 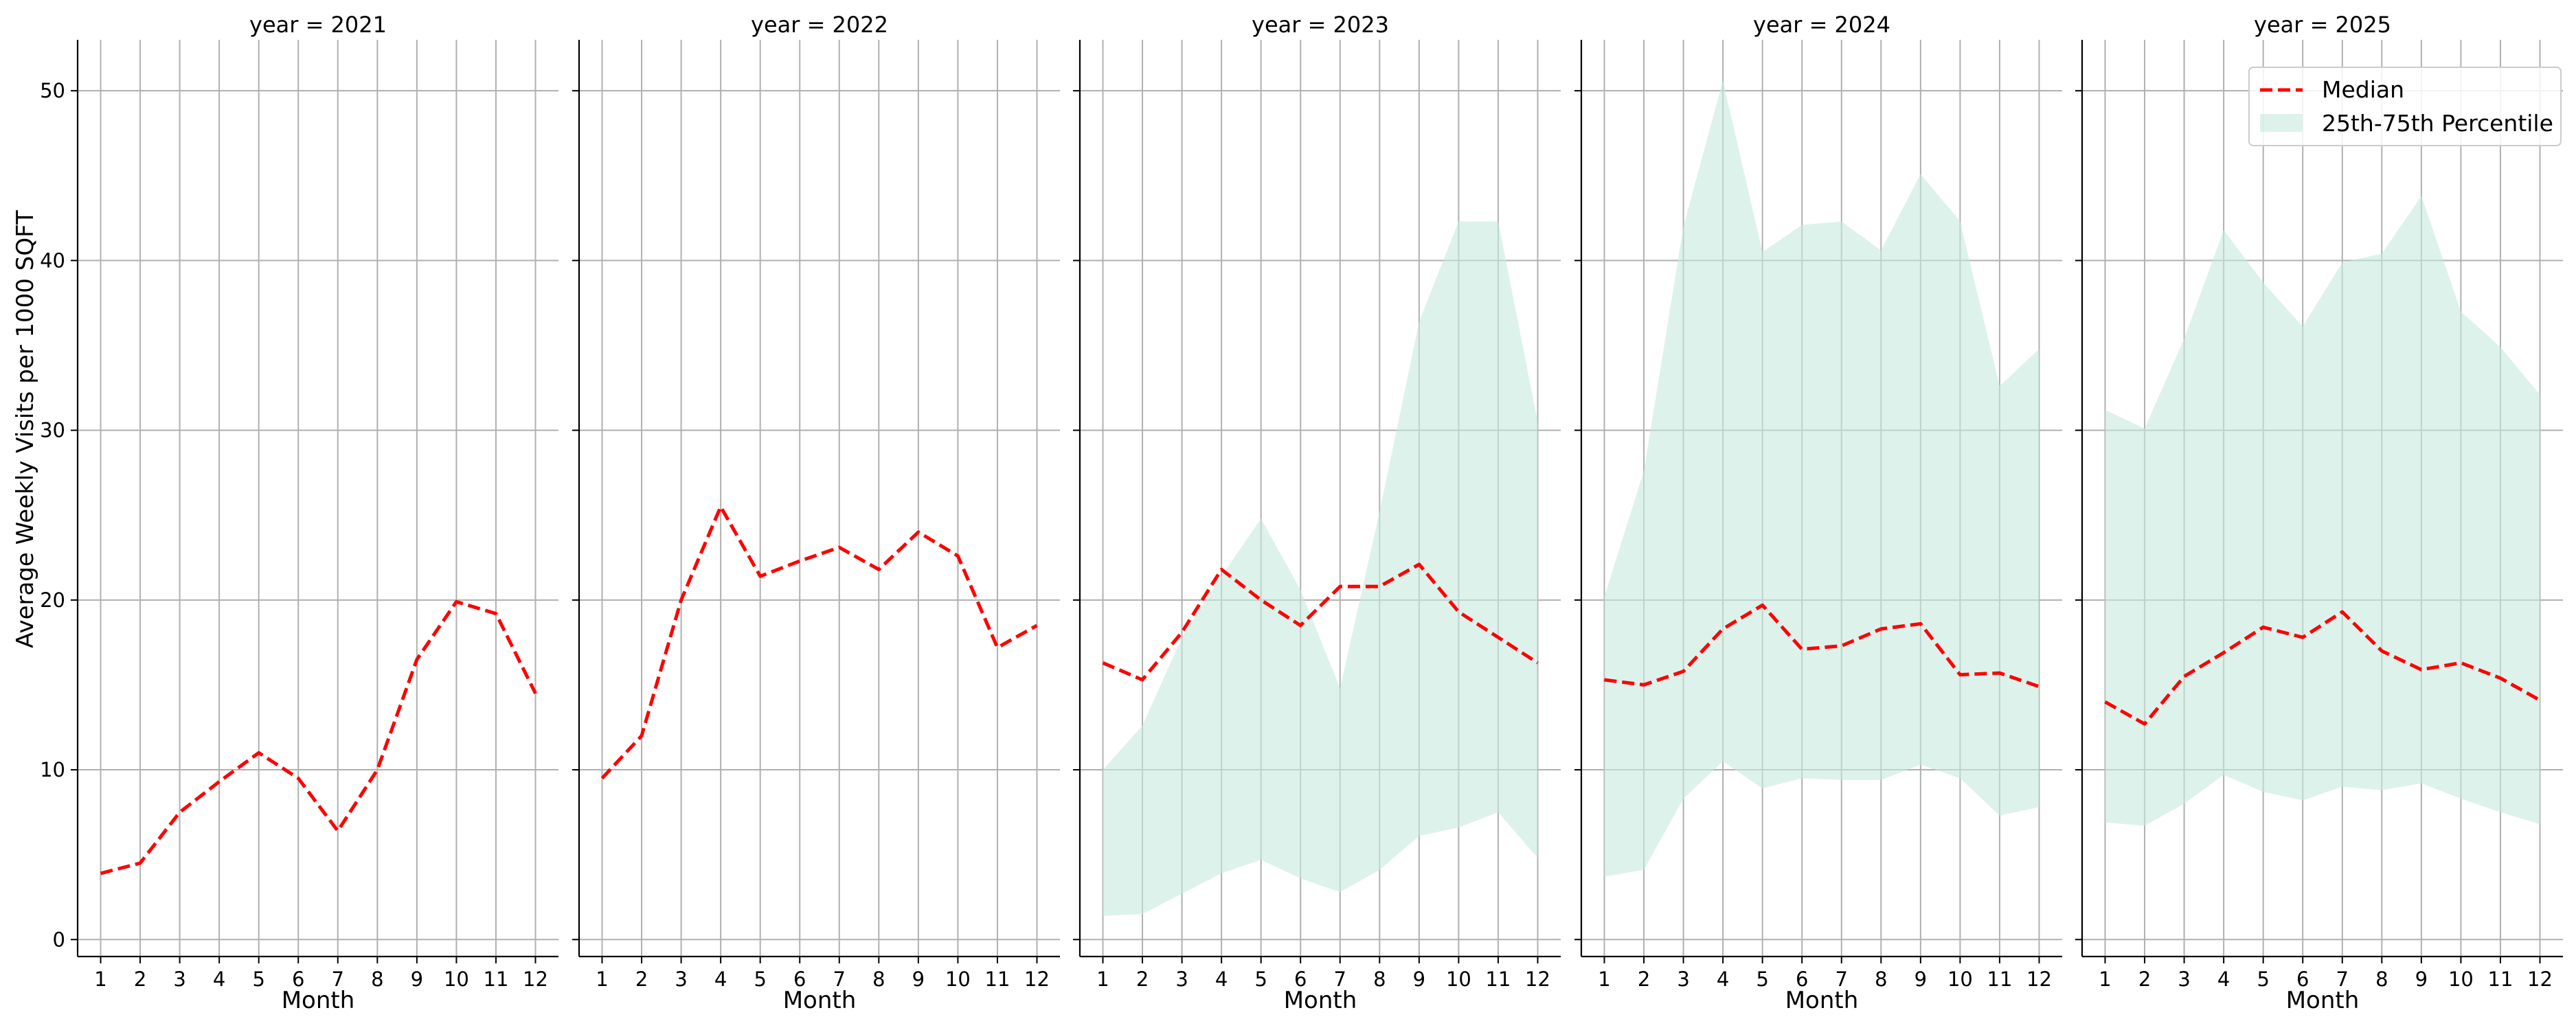 I want to click on legend-band-swatch, so click(x=2281, y=123).